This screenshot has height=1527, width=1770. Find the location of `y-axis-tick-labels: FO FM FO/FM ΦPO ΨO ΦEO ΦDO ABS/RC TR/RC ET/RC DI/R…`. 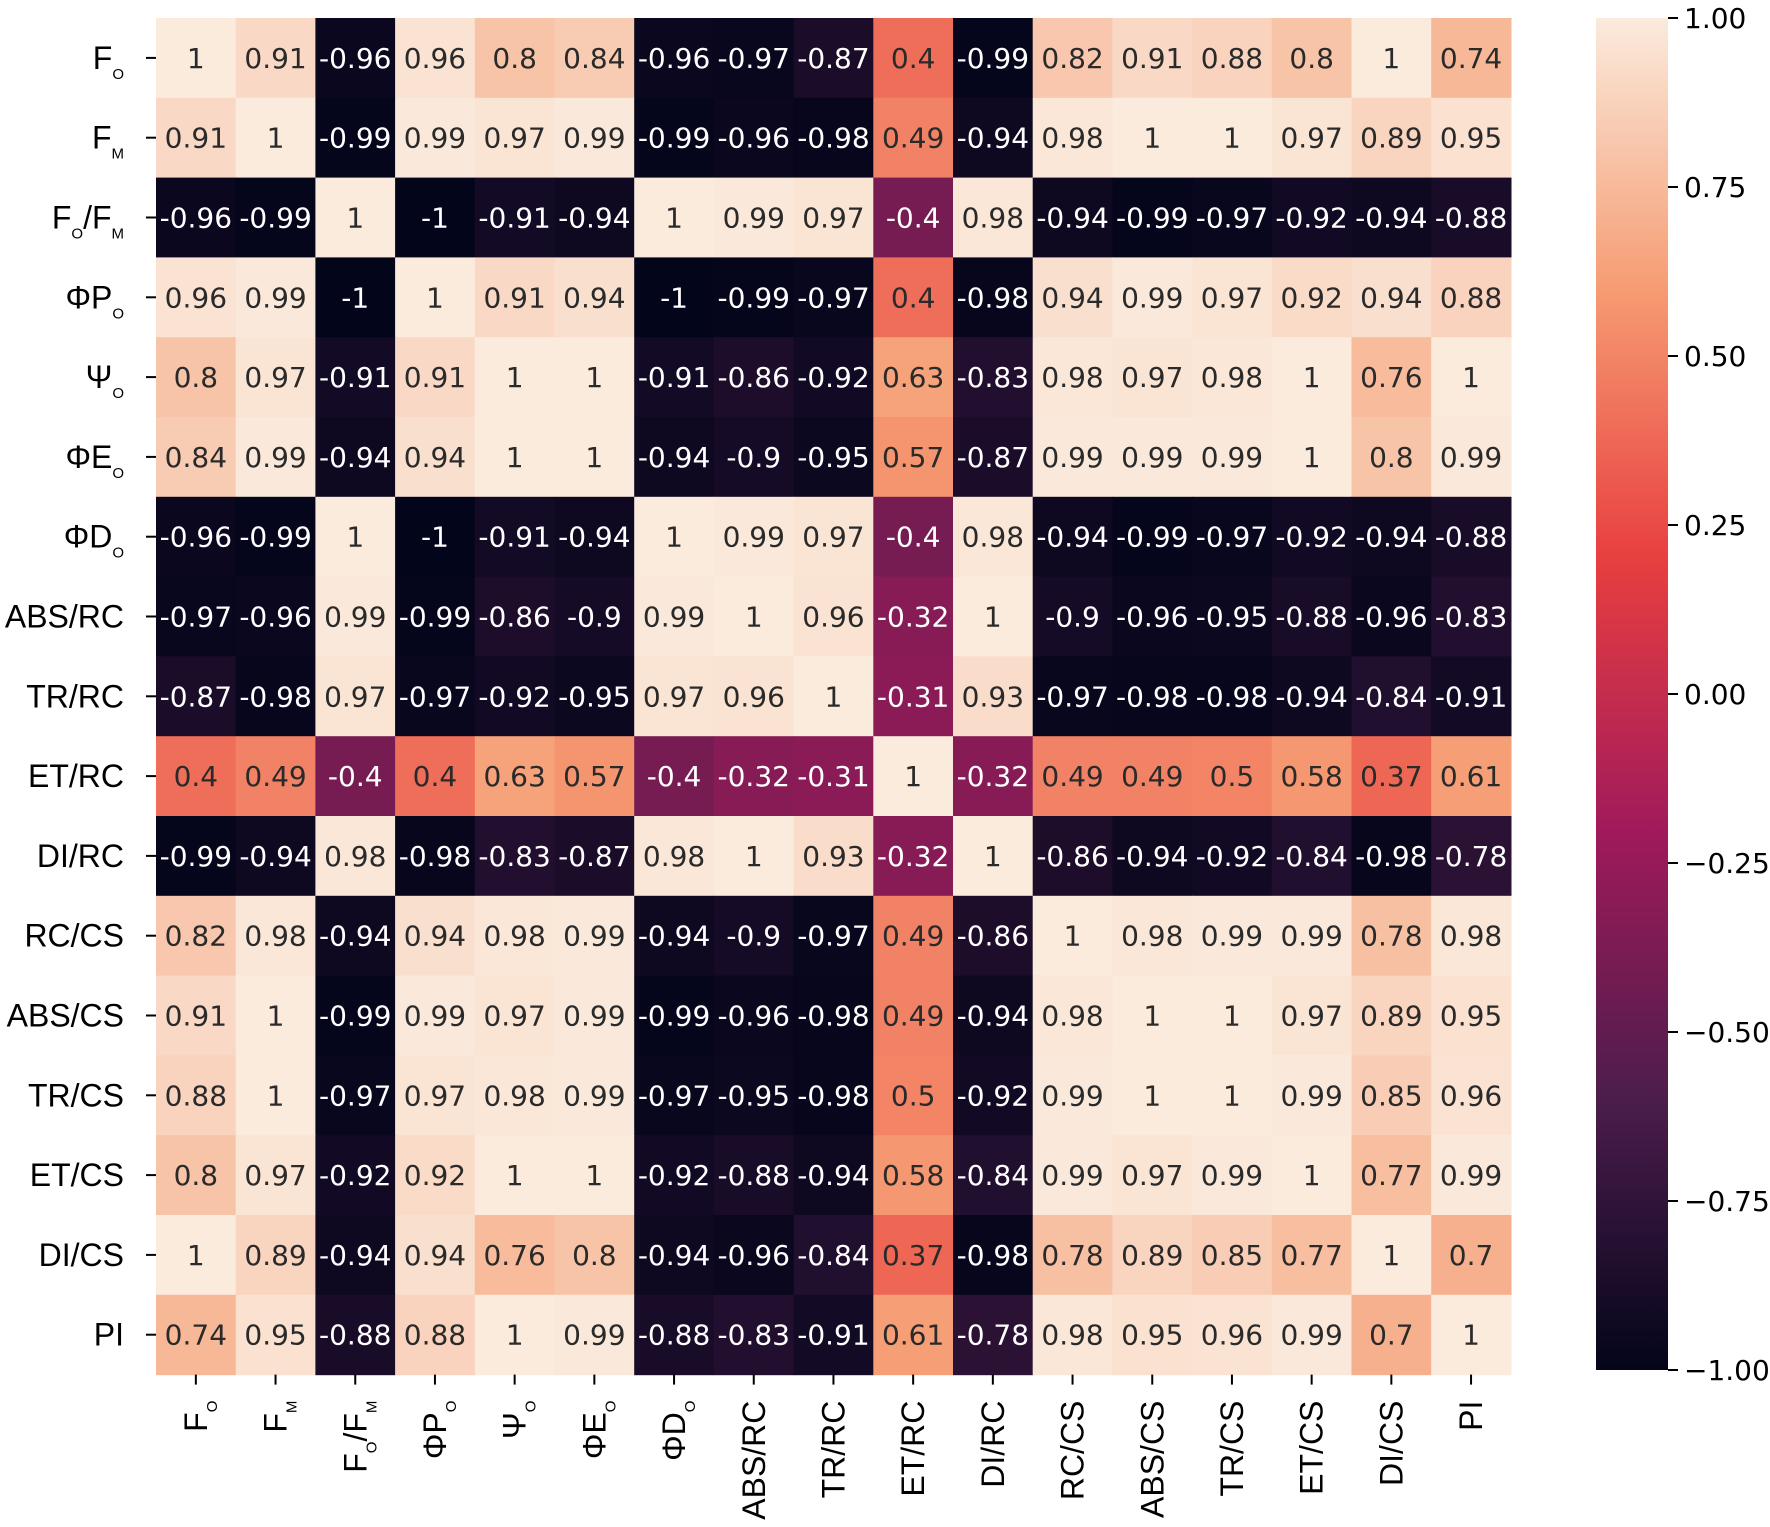

y-axis-tick-labels: FO FM FO/FM ΦPO ΨO ΦEO ΦDO ABS/RC TR/RC ET/RC DI/R… is located at coordinates (80, 696).